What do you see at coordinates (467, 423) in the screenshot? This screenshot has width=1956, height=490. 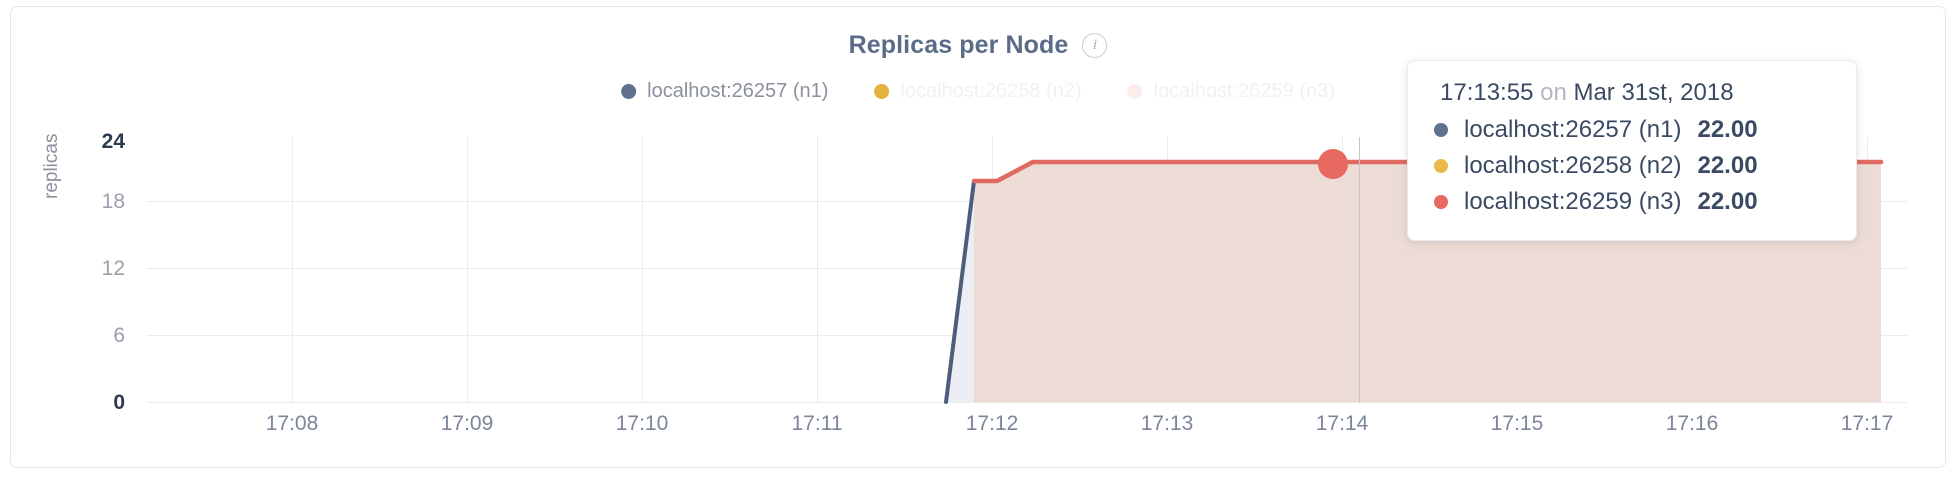 I see `x-tick-1709: 17:09` at bounding box center [467, 423].